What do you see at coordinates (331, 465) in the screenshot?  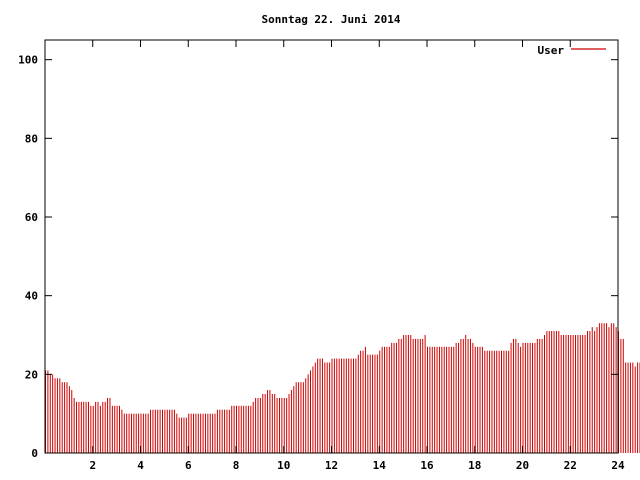 I see `x-tick-label: 12` at bounding box center [331, 465].